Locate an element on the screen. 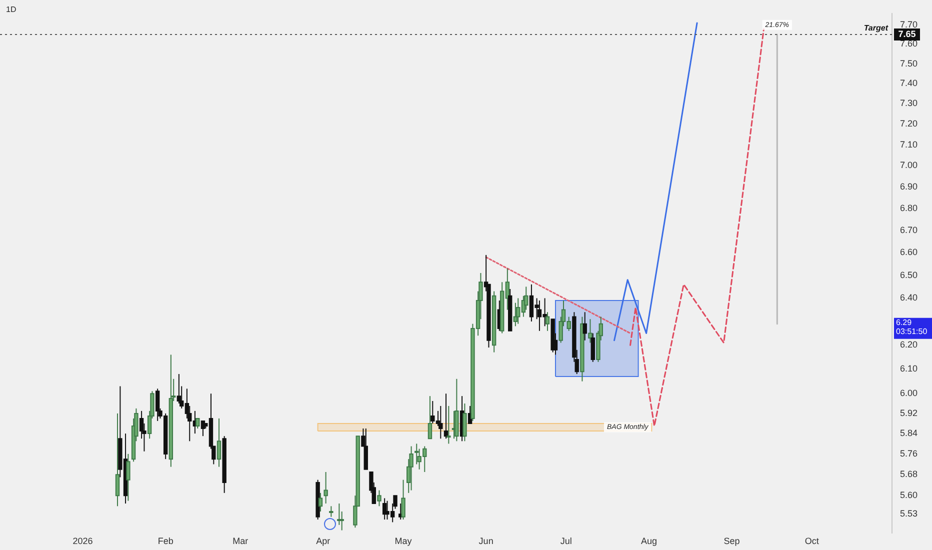 The image size is (932, 550). y-tick-label: 6.90 is located at coordinates (909, 187).